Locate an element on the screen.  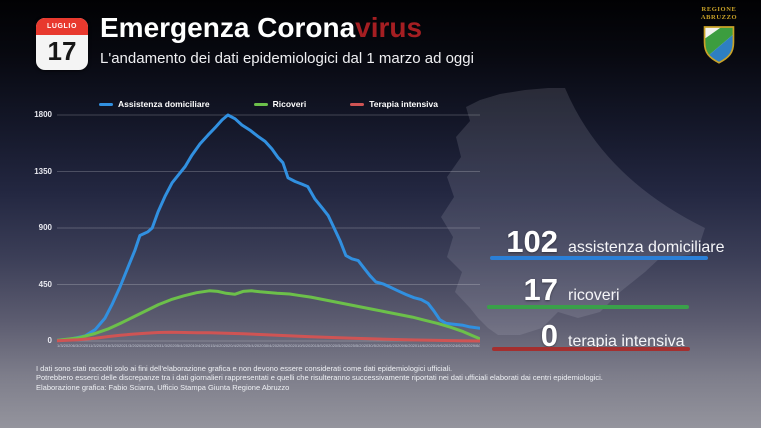
stat-row-ricoveri: 17 ricoveri is located at coordinates (553, 290).